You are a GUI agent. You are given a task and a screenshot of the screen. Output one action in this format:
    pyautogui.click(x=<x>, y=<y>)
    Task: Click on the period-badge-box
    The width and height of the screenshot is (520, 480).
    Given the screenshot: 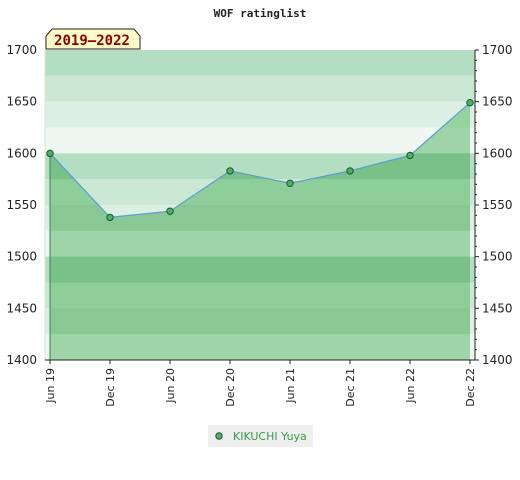 What is the action you would take?
    pyautogui.click(x=93, y=39)
    